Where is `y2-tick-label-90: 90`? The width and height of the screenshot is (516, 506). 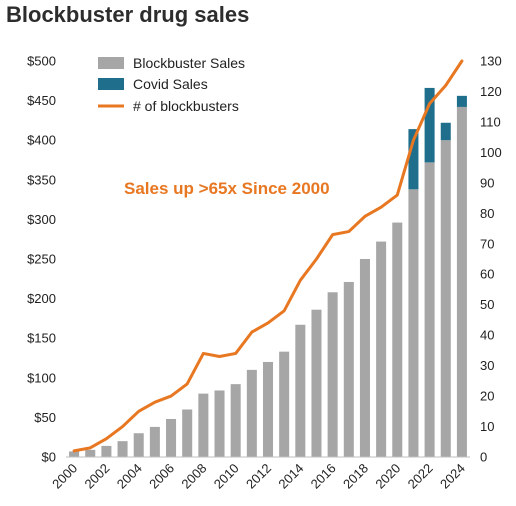
y2-tick-label-90: 90 is located at coordinates (487, 182).